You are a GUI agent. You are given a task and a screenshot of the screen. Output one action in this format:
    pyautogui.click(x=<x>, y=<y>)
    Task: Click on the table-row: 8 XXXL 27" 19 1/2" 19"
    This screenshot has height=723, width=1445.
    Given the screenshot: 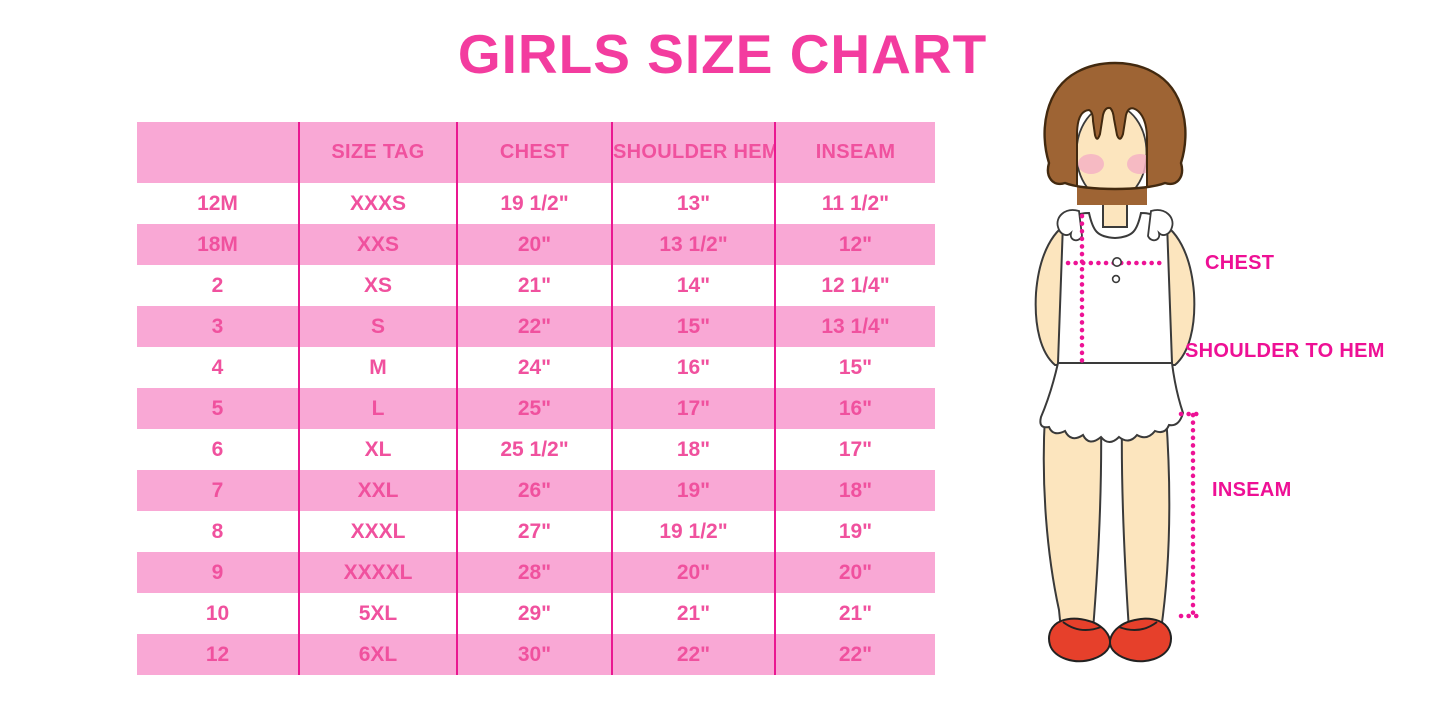 What is the action you would take?
    pyautogui.click(x=536, y=531)
    